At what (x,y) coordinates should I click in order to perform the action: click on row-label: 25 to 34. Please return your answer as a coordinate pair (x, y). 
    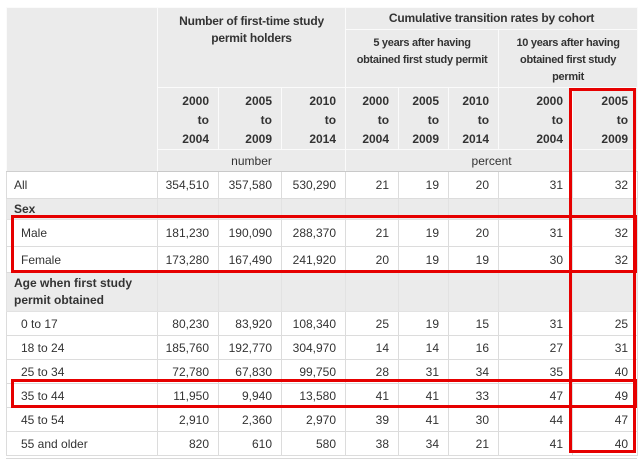
    Looking at the image, I should click on (82, 371).